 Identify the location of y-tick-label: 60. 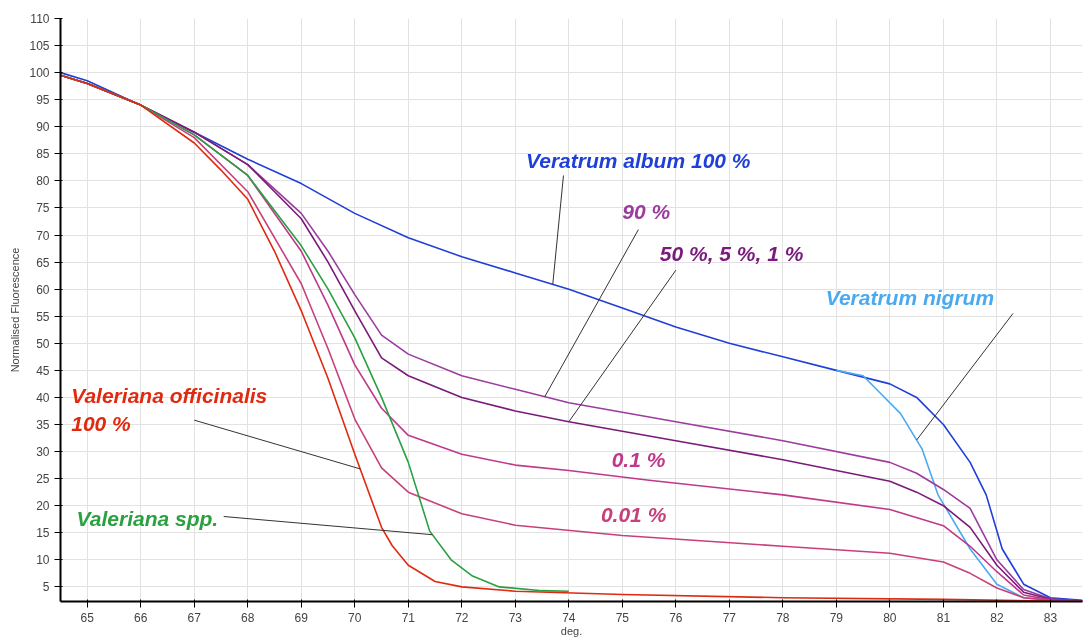
(43, 289).